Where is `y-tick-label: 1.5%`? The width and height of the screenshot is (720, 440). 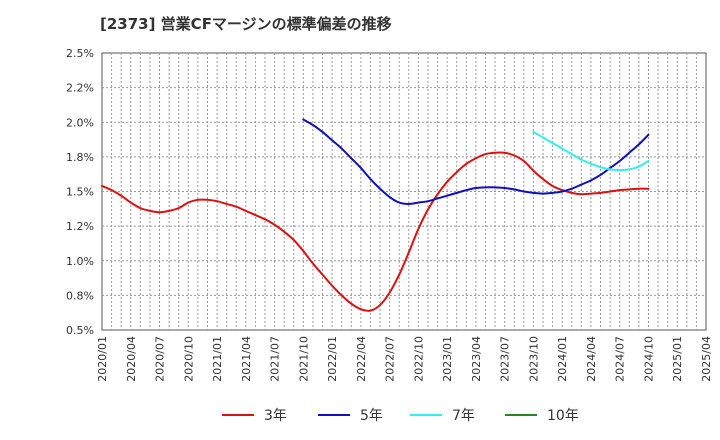
y-tick-label: 1.5% is located at coordinates (80, 192).